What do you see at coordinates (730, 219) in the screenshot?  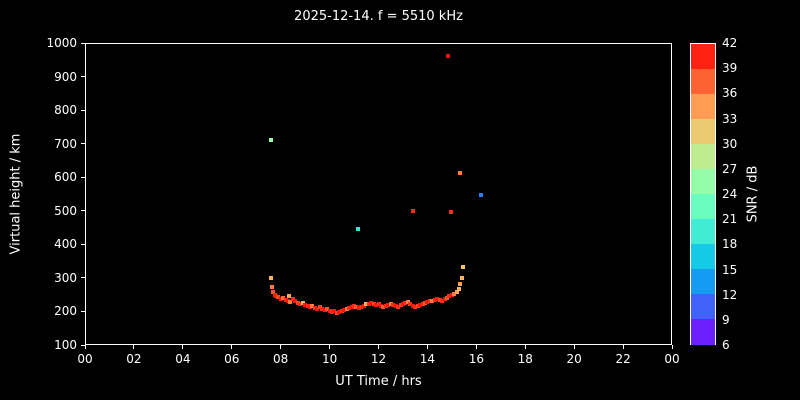 I see `colorbar-tick-label: 21` at bounding box center [730, 219].